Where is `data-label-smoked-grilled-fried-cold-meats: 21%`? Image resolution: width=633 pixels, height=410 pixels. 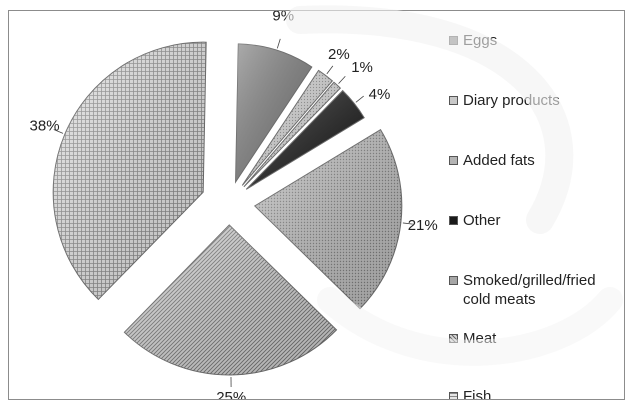 data-label-smoked-grilled-fried-cold-meats: 21% is located at coordinates (423, 225).